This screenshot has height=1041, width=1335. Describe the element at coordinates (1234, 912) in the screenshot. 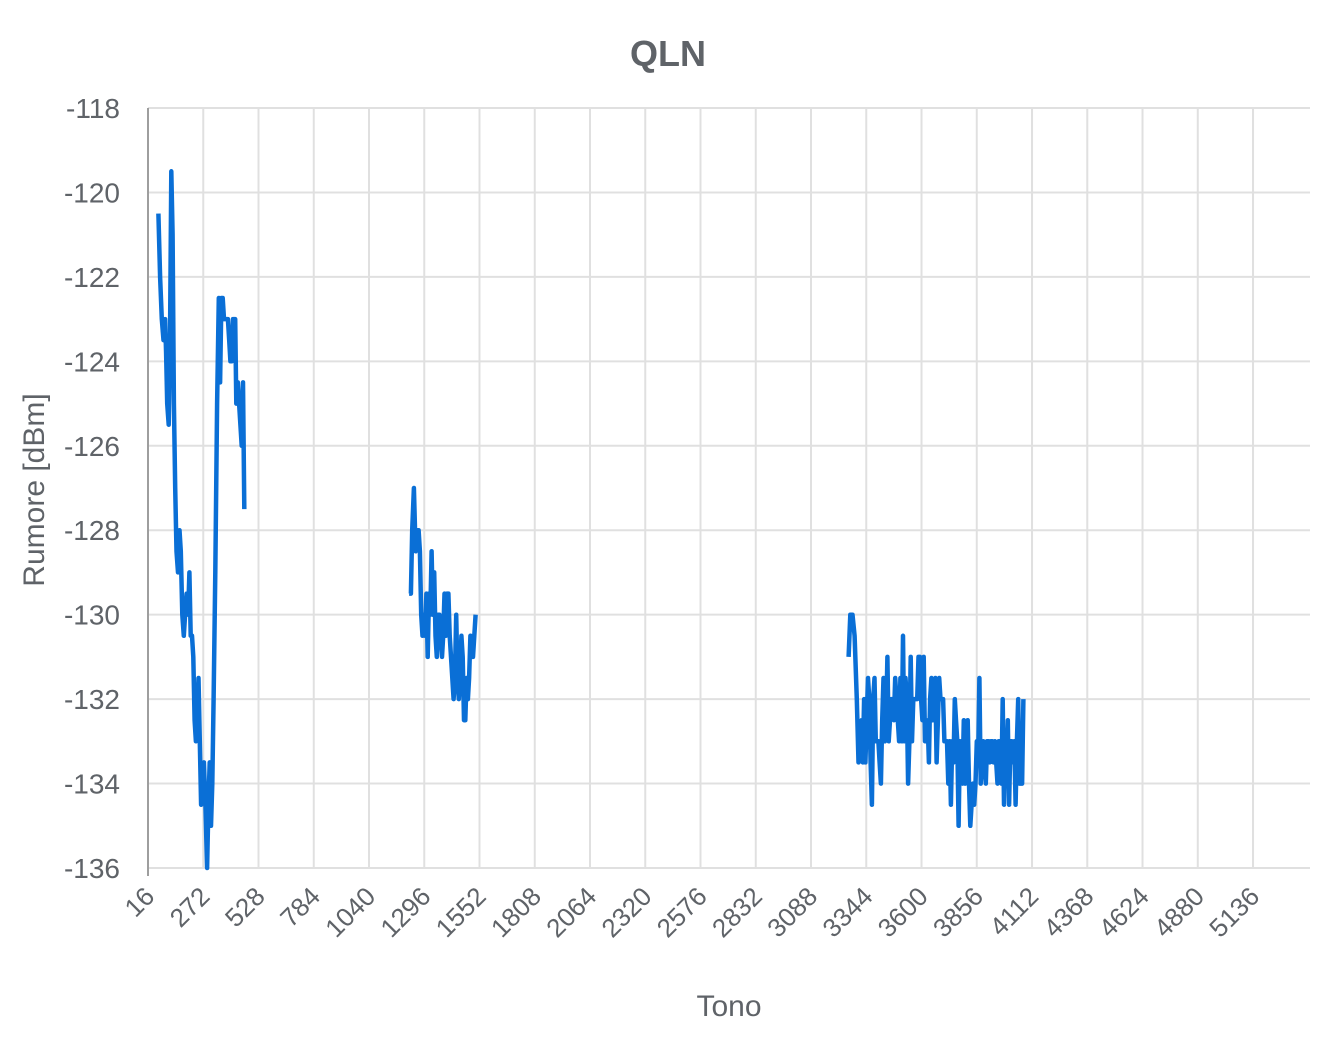

I see `x-tick-label: 5136` at that location.